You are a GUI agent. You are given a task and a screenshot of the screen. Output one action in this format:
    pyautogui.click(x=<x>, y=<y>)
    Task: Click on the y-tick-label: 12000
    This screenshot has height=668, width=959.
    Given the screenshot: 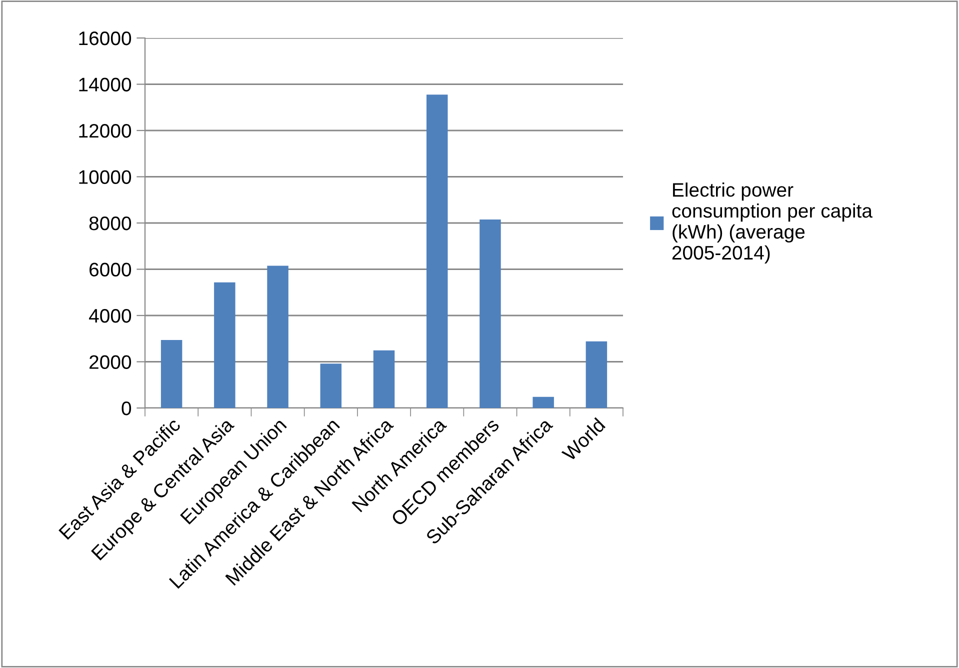 What is the action you would take?
    pyautogui.click(x=105, y=131)
    